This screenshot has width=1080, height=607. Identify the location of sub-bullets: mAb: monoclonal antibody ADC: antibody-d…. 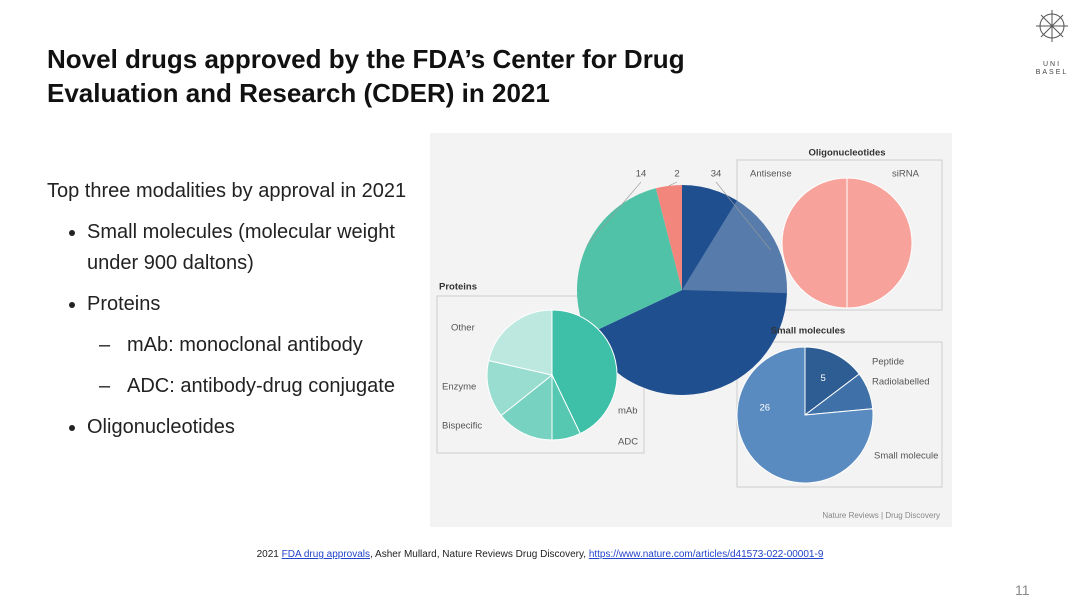
(247, 366).